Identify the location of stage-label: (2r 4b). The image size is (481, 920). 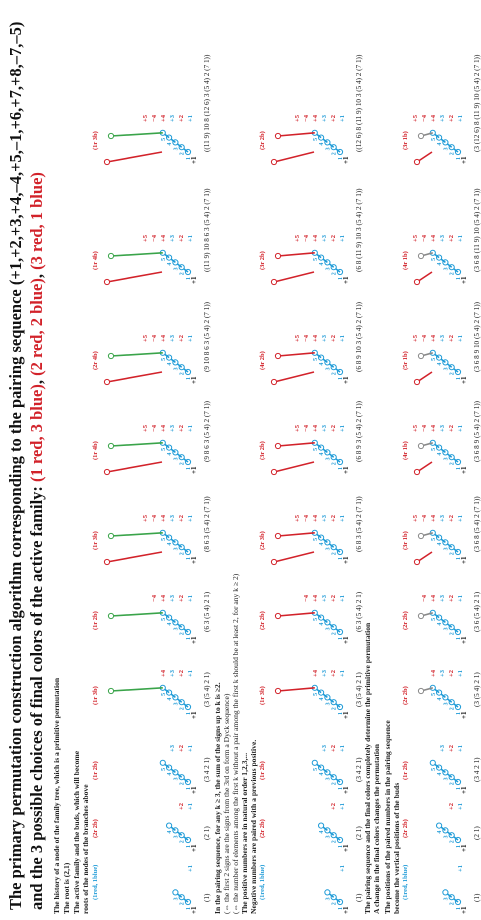
(95, 360).